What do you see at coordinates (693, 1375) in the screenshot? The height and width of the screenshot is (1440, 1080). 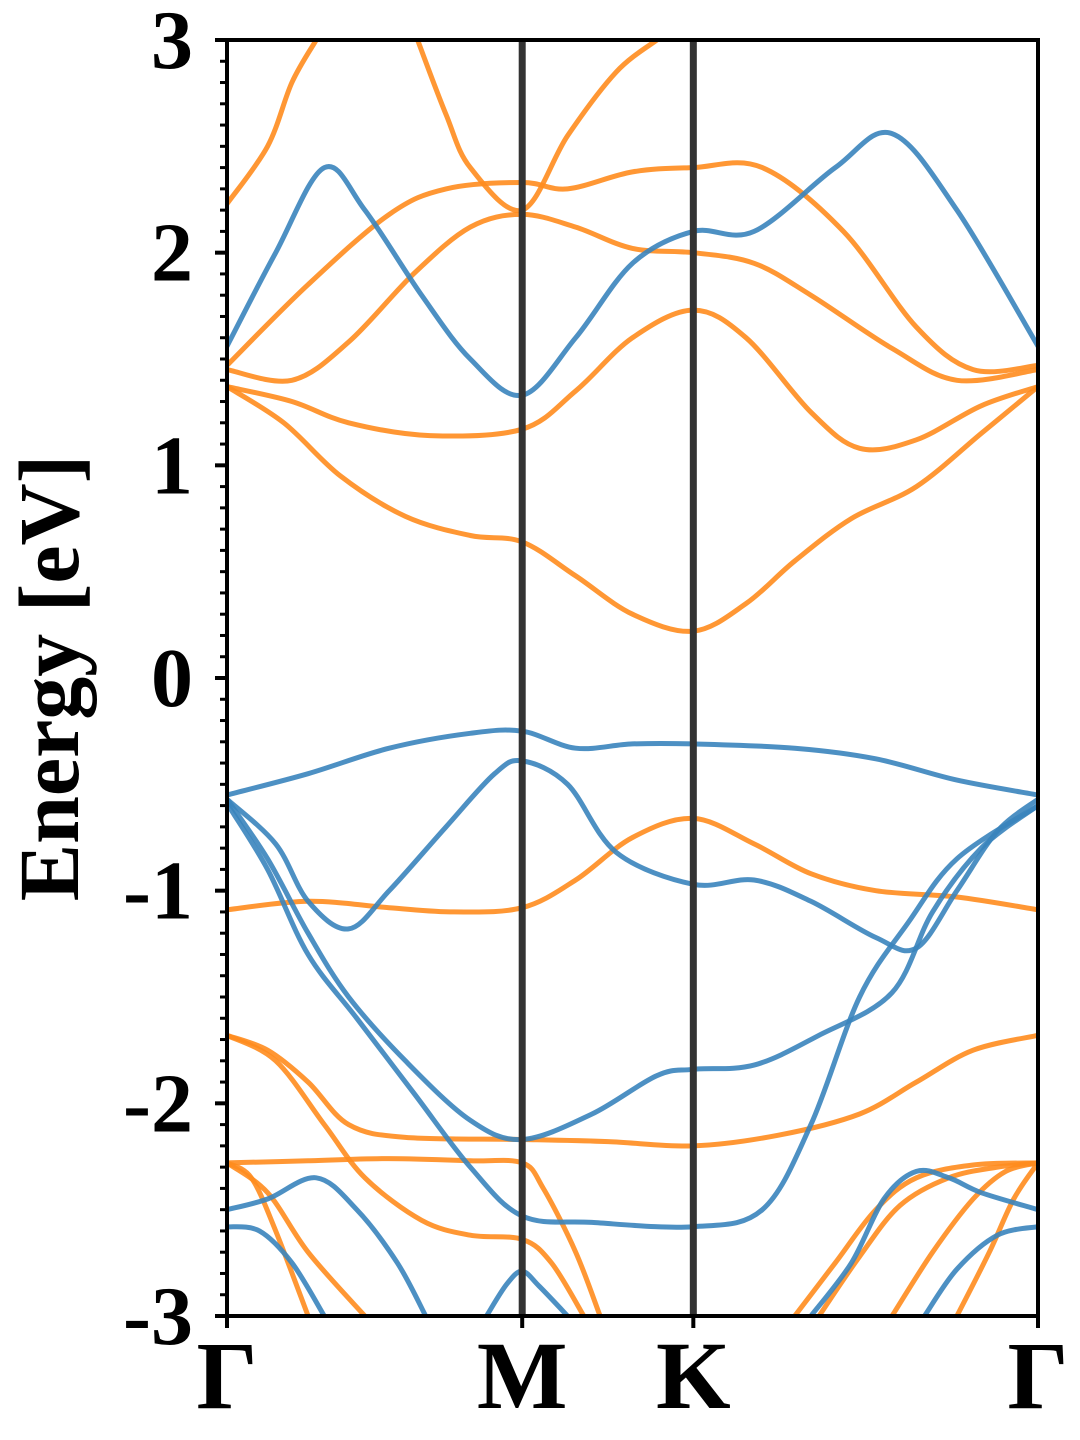 I see `x-tick-label: K` at bounding box center [693, 1375].